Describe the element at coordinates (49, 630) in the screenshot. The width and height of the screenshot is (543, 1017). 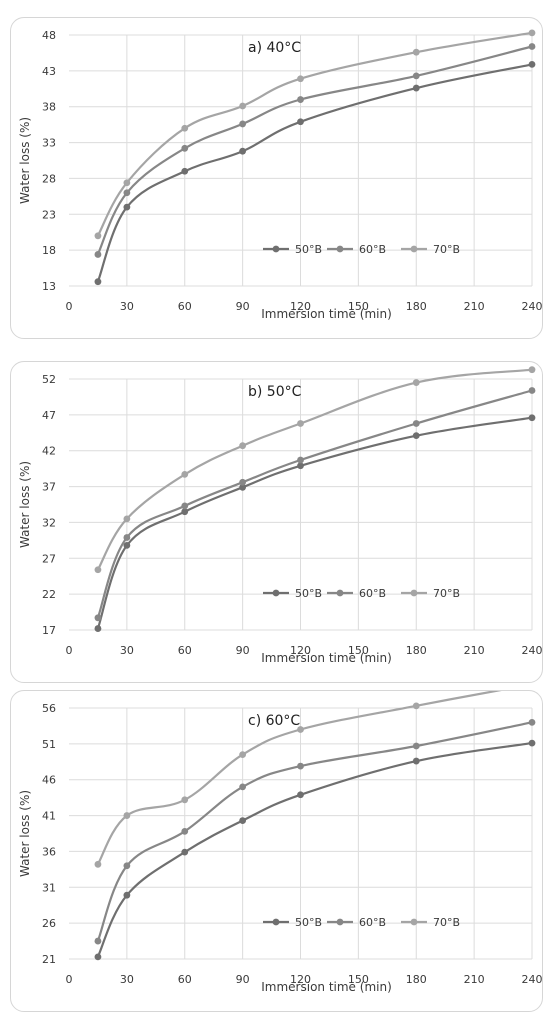
I see `y-tick-label: 17` at that location.